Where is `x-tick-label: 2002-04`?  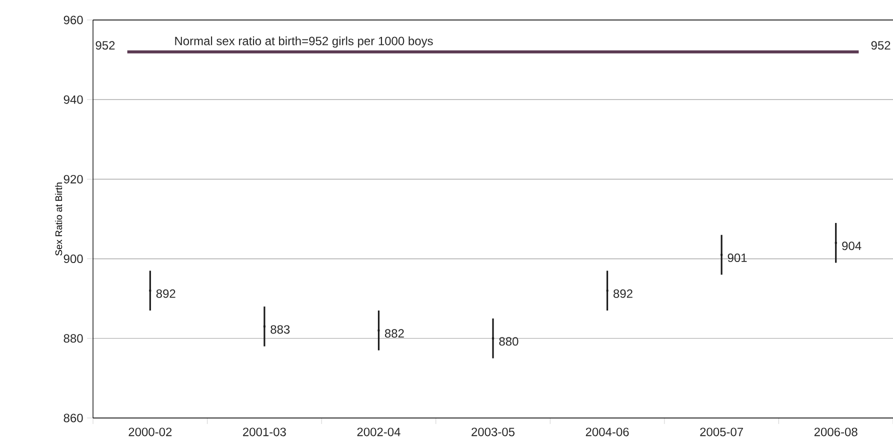 x-tick-label: 2002-04 is located at coordinates (378, 432).